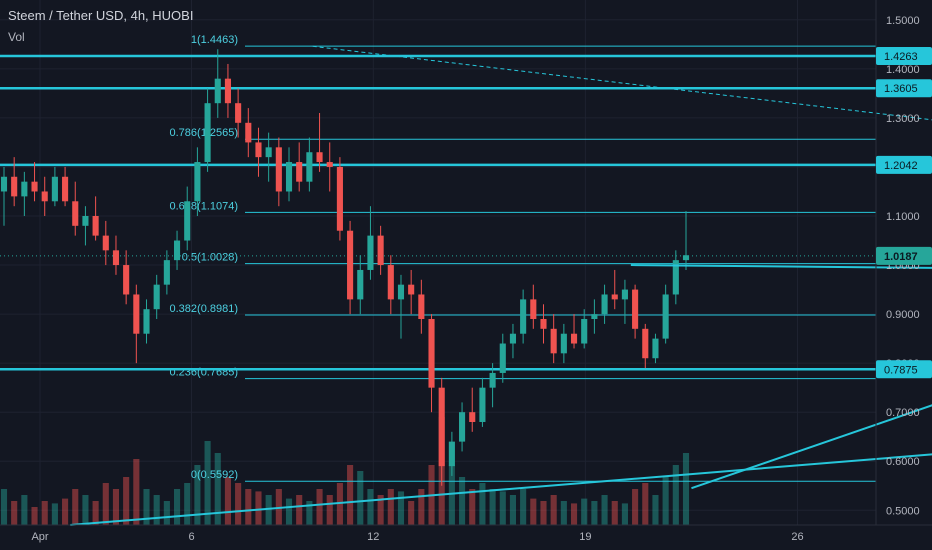 The width and height of the screenshot is (932, 550). What do you see at coordinates (903, 70) in the screenshot?
I see `price-tick-label: 1.4000` at bounding box center [903, 70].